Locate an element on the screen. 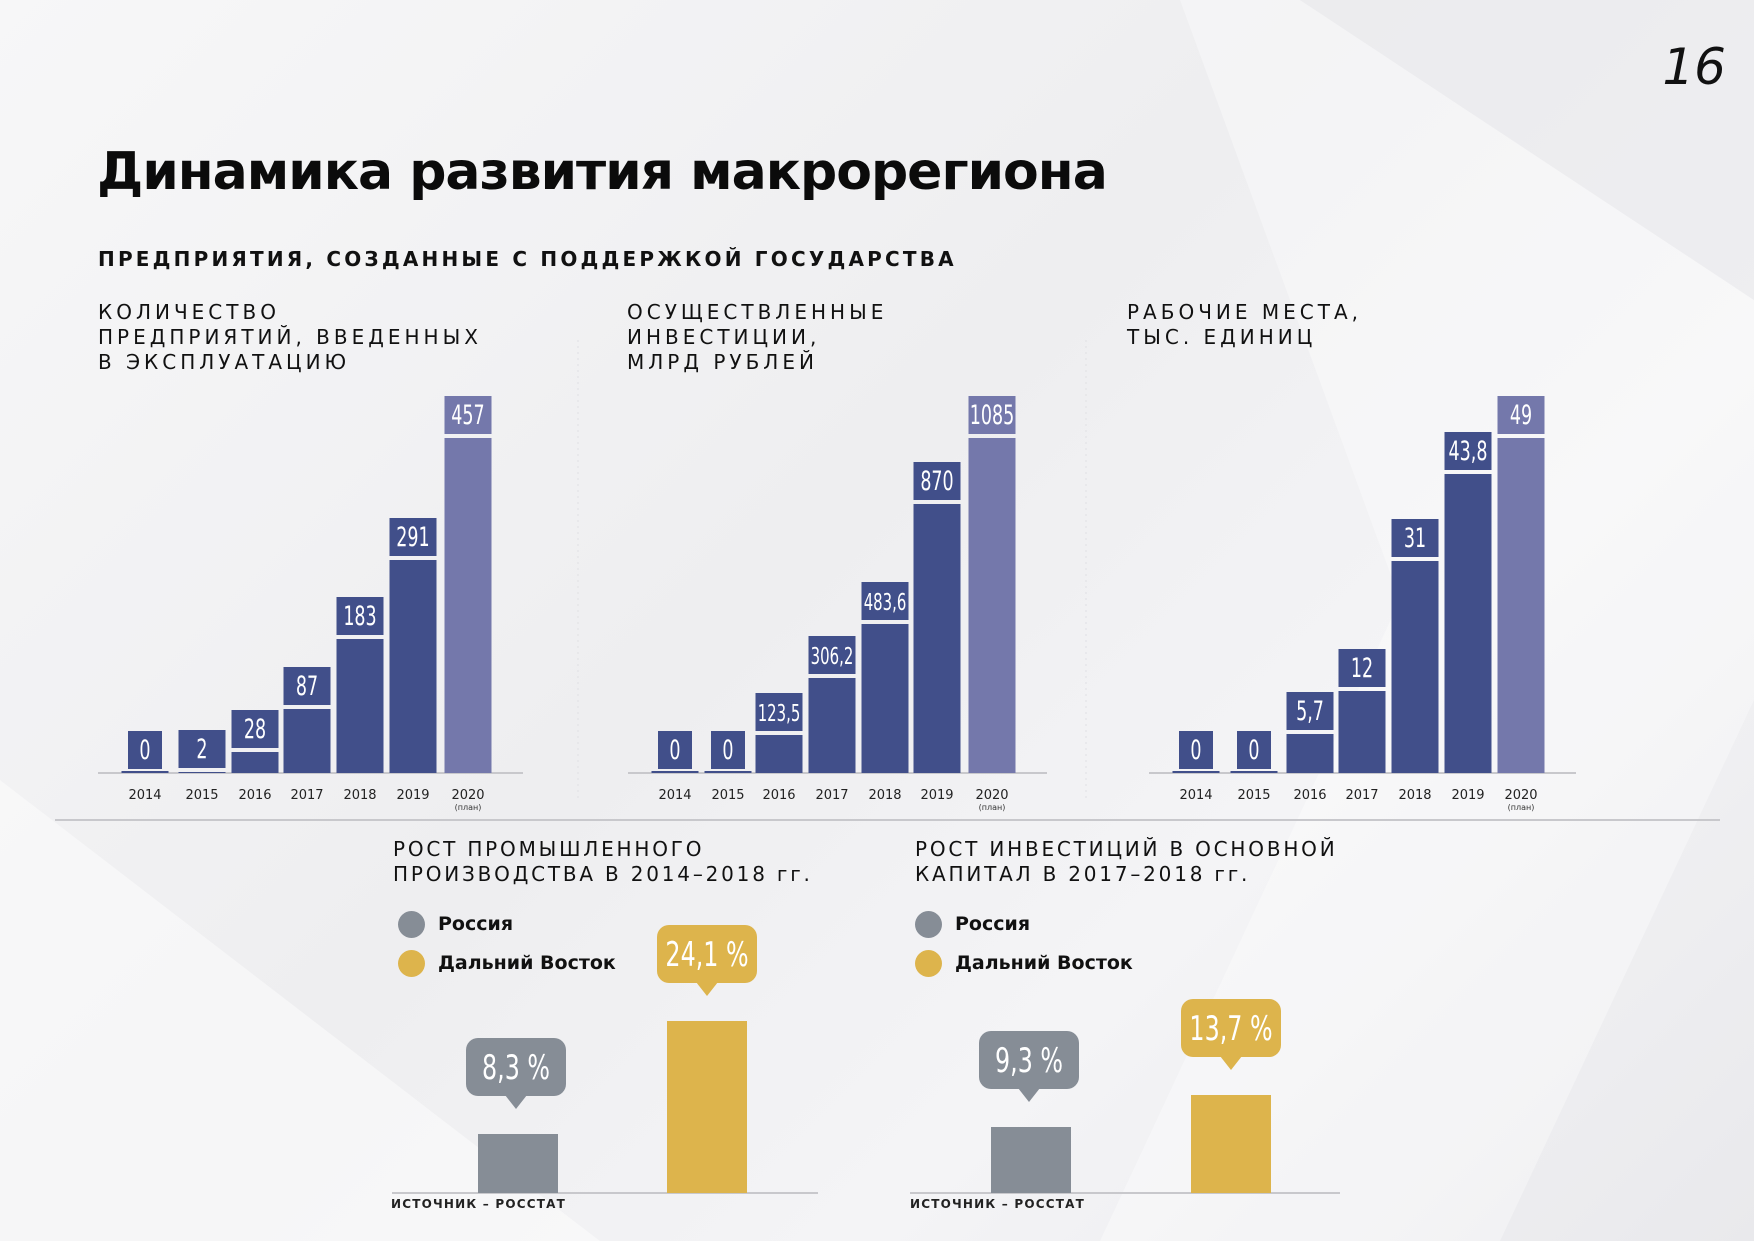 Image resolution: width=1754 pixels, height=1241 pixels. tick-label: 2018 is located at coordinates (1414, 795).